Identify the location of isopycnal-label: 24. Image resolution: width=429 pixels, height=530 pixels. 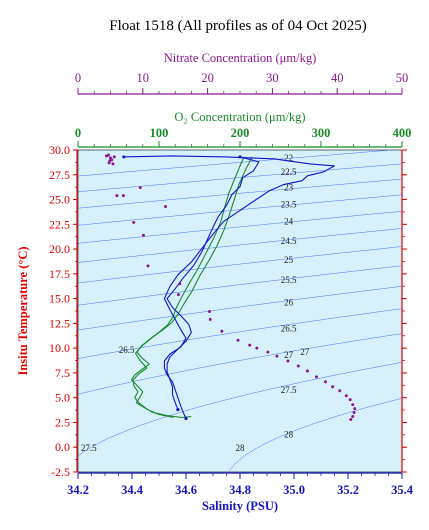
(289, 221).